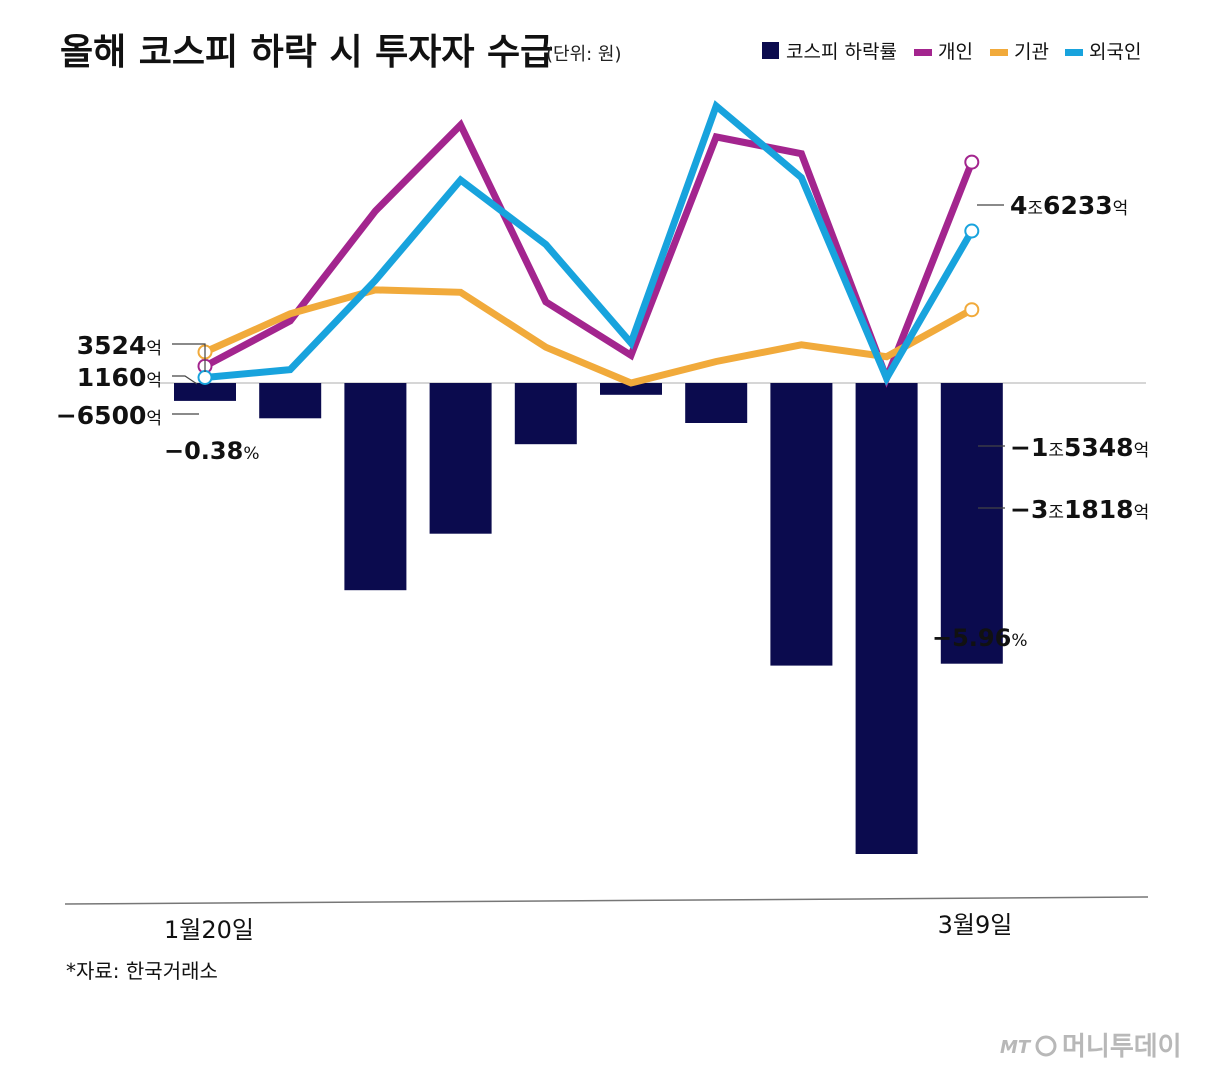 The image size is (1209, 1077). What do you see at coordinates (999, 52) in the screenshot?
I see `legend-swatch-institution` at bounding box center [999, 52].